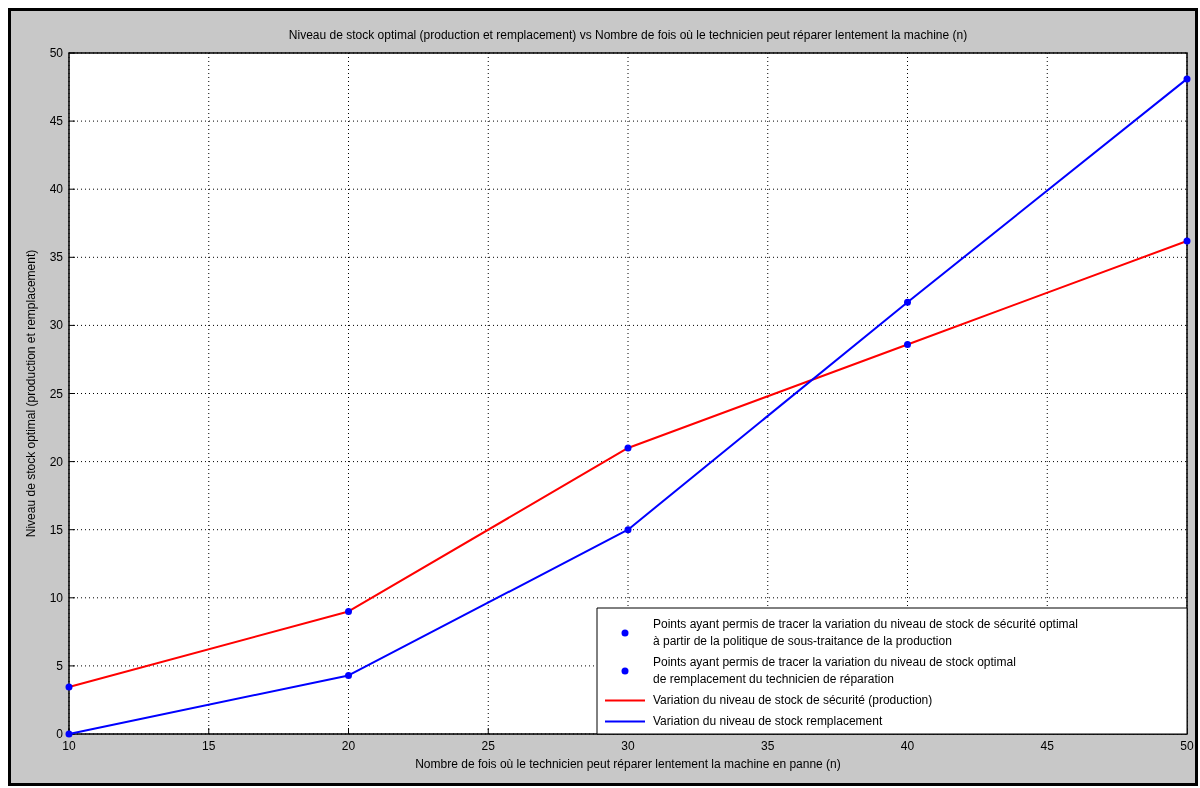  I want to click on y-tick-label: 15, so click(56, 529).